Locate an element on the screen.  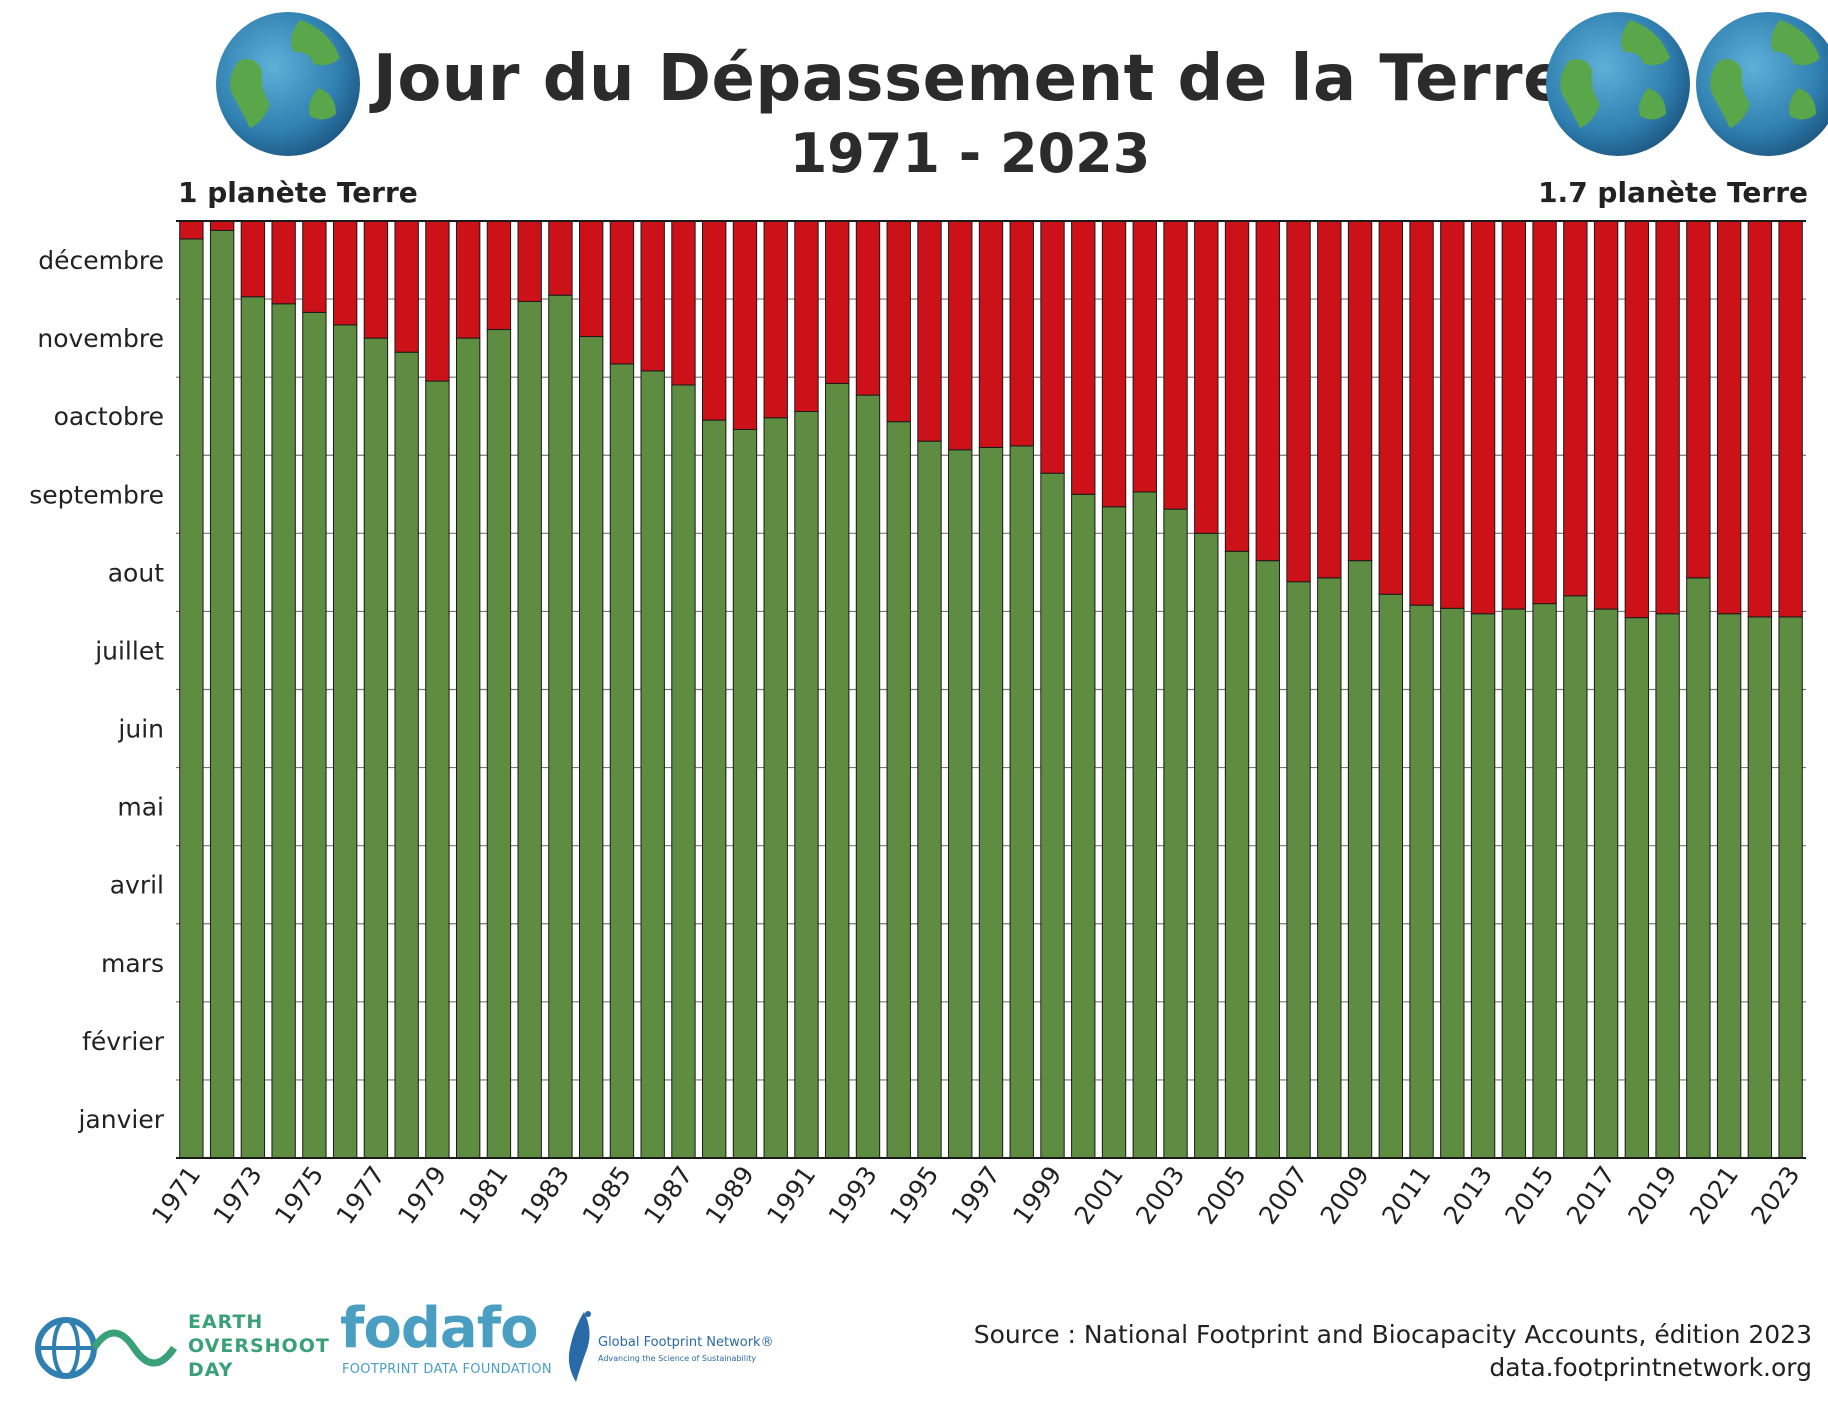
bar-segment-red-1971 is located at coordinates (191, 230).